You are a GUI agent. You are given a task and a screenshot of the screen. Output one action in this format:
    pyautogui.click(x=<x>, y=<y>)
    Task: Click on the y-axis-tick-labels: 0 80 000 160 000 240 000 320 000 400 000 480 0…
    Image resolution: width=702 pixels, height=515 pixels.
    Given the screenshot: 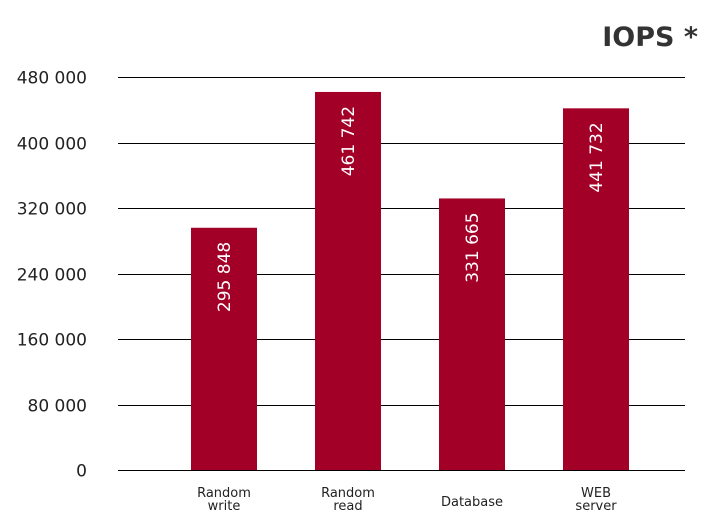 What is the action you would take?
    pyautogui.click(x=52, y=275)
    